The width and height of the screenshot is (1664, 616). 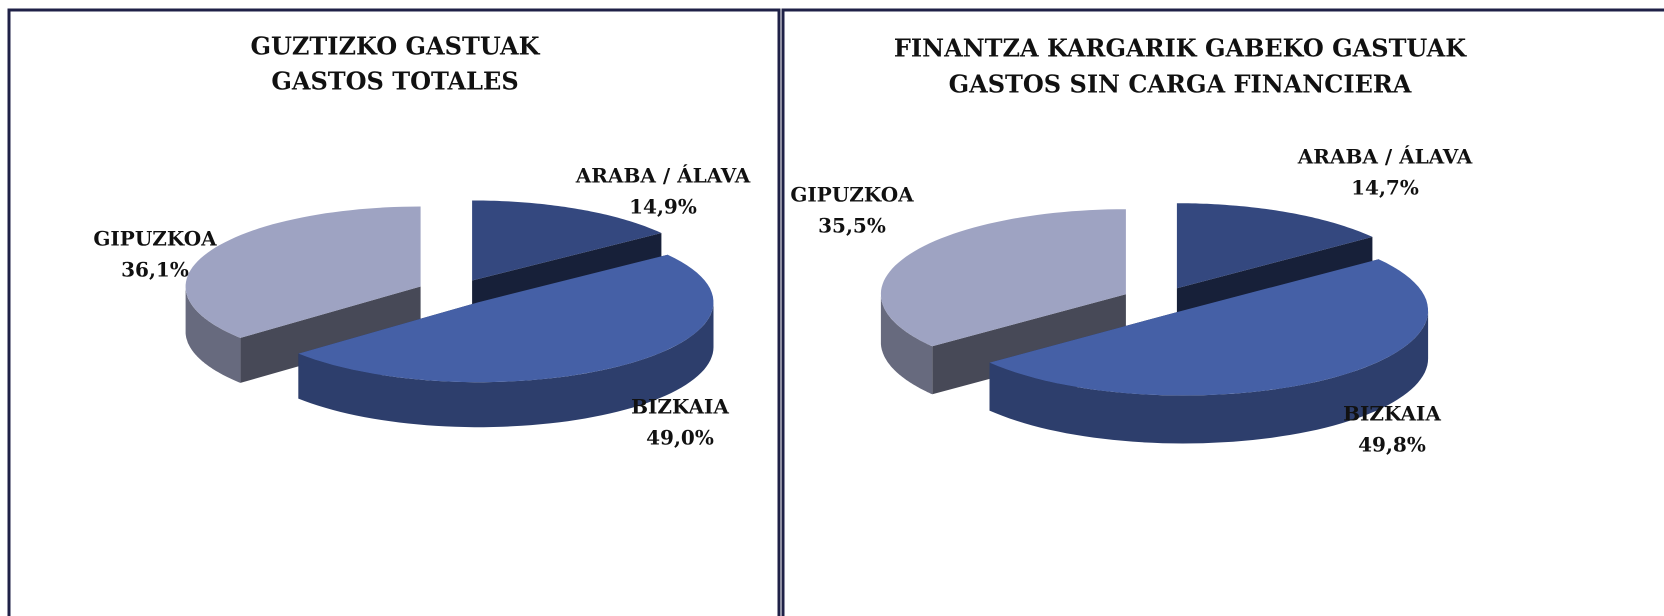 What do you see at coordinates (680, 438) in the screenshot?
I see `value-label: 49,0%` at bounding box center [680, 438].